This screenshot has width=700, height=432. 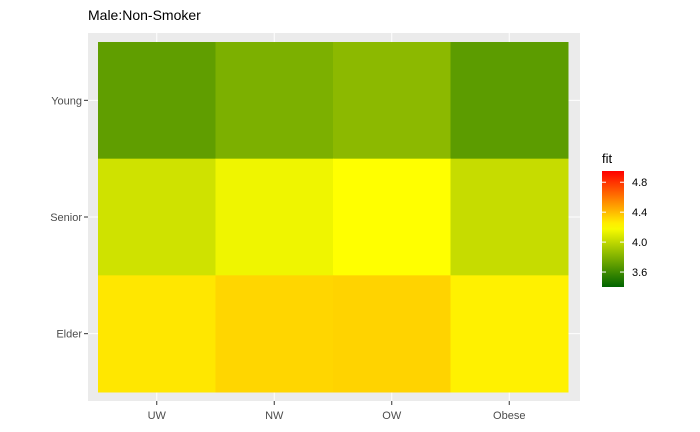 I want to click on x-tick-label: Obese, so click(x=509, y=416).